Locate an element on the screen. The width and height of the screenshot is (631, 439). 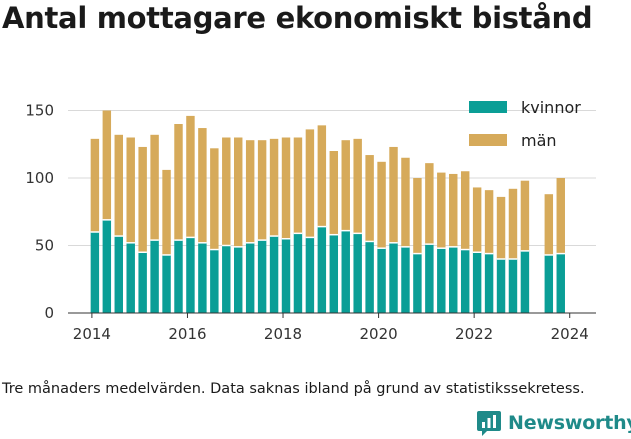
x-tick-label-2022: 2022 is located at coordinates (474, 334).